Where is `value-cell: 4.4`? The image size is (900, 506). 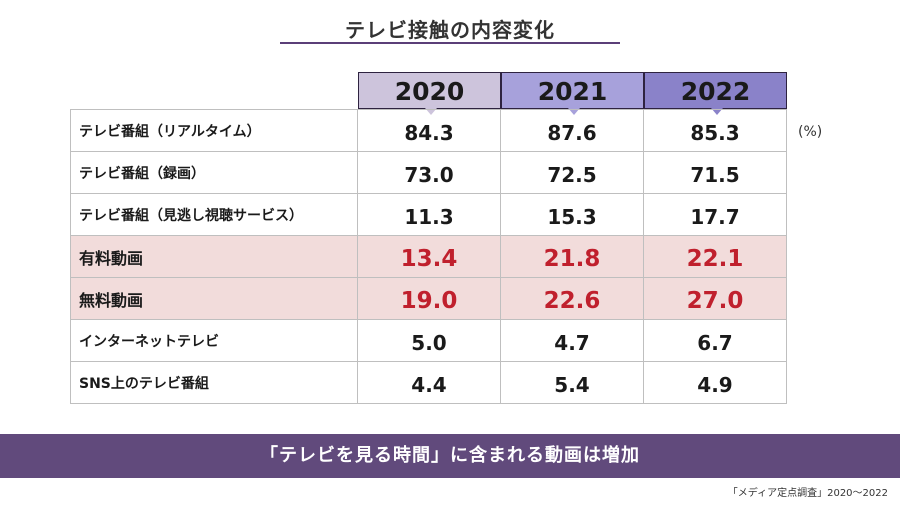
value-cell: 4.4 is located at coordinates (429, 382).